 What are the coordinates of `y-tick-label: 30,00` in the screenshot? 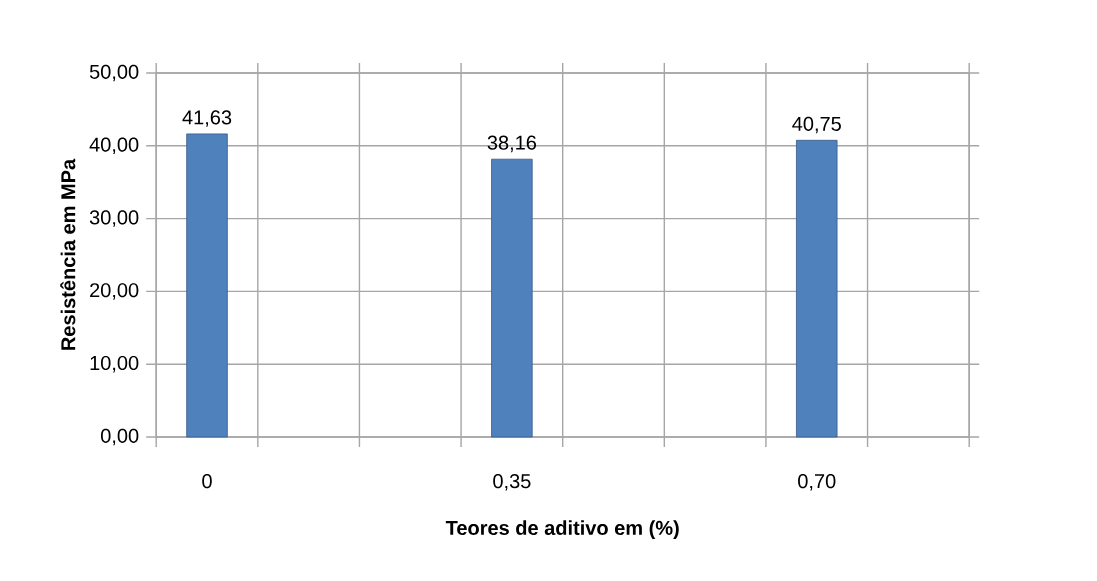 It's located at (114, 218).